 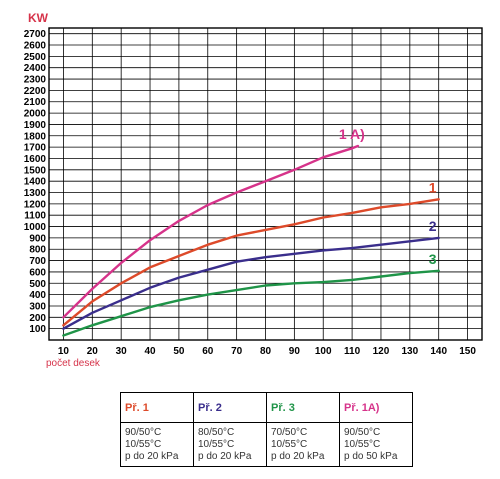 I want to click on x-tick-label: 120, so click(x=381, y=351).